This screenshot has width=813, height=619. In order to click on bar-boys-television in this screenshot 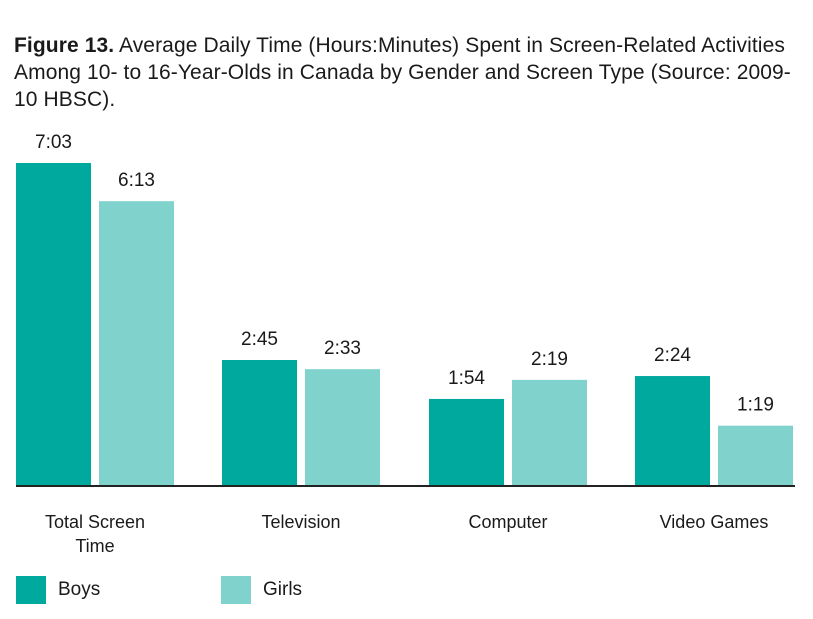, I will do `click(259, 423)`.